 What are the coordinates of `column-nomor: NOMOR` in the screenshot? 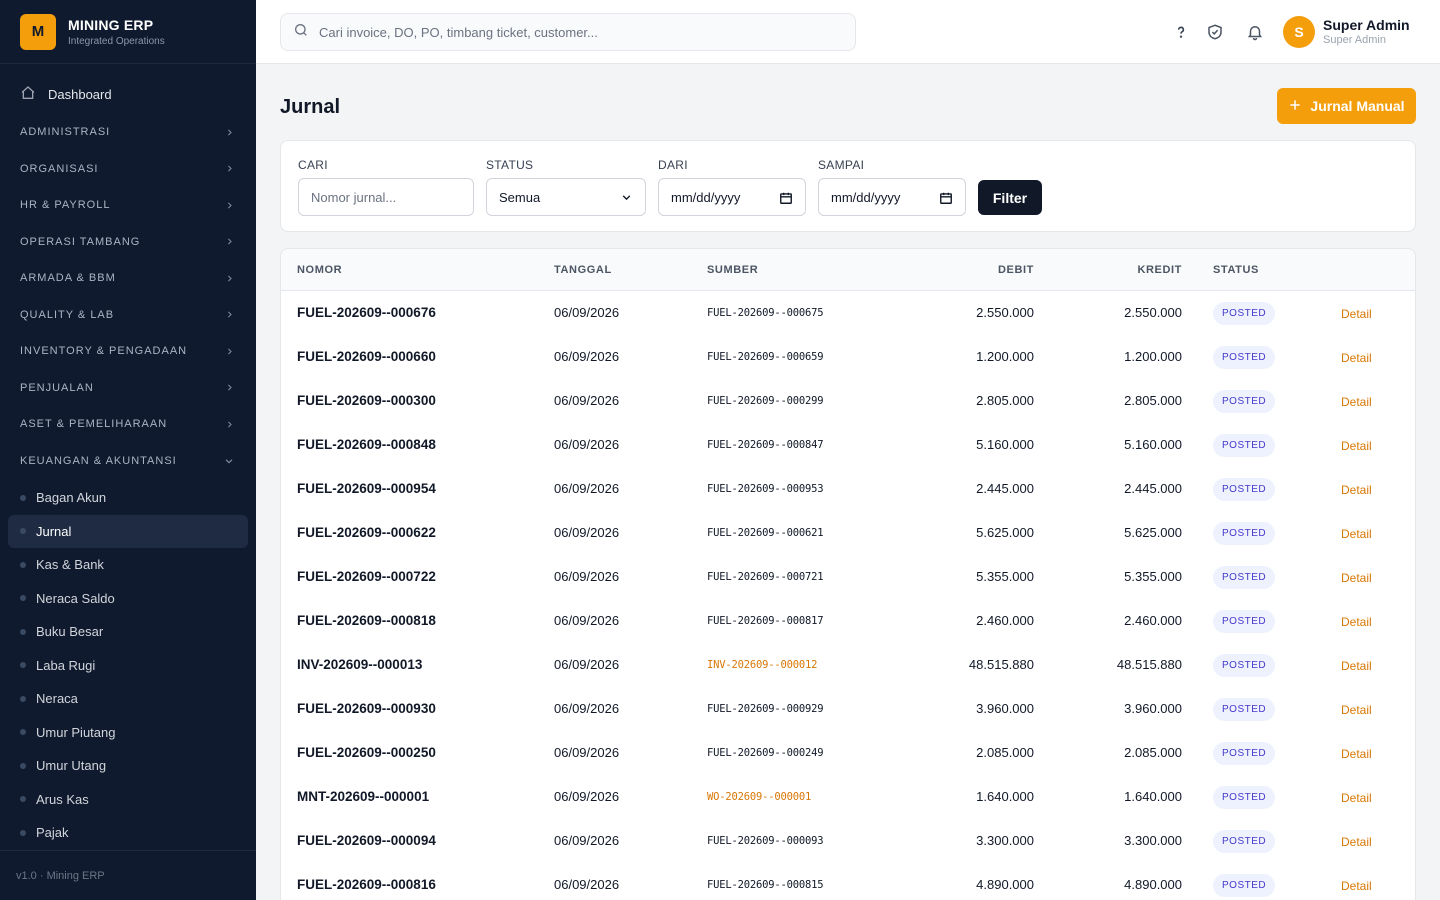 It's located at (320, 270).